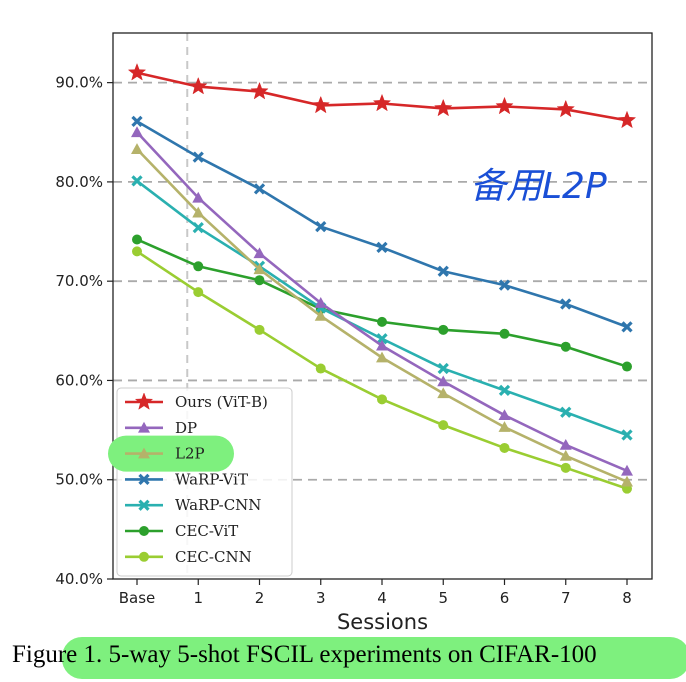 The image size is (686, 682). What do you see at coordinates (206, 531) in the screenshot?
I see `legend-label: CEC-ViT` at bounding box center [206, 531].